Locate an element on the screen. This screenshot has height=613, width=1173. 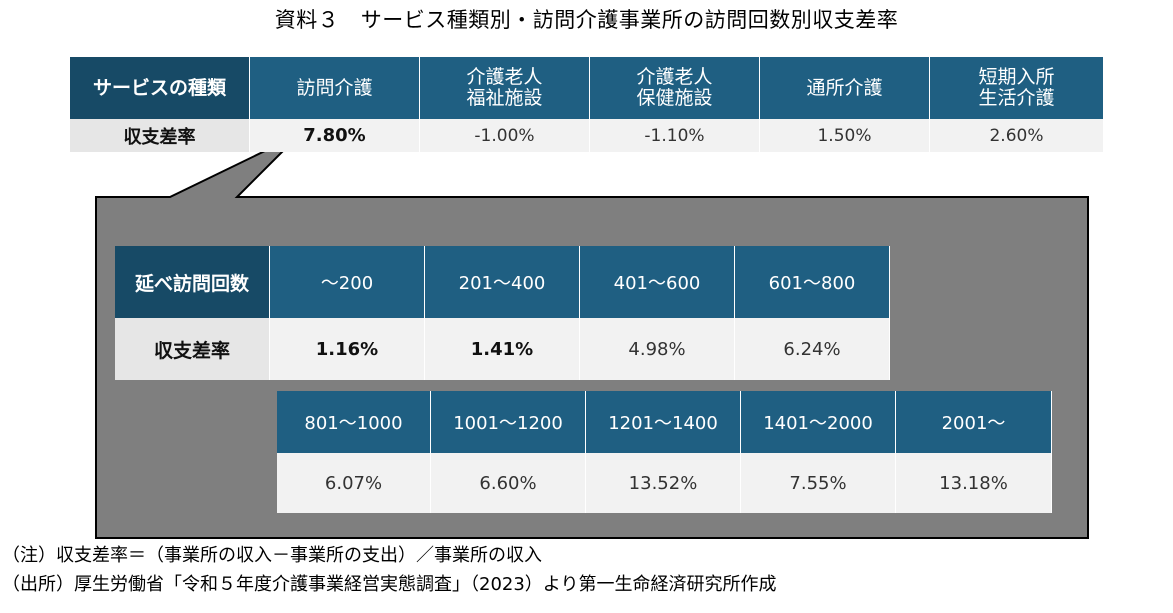
value-cell: 6.24% is located at coordinates (812, 349).